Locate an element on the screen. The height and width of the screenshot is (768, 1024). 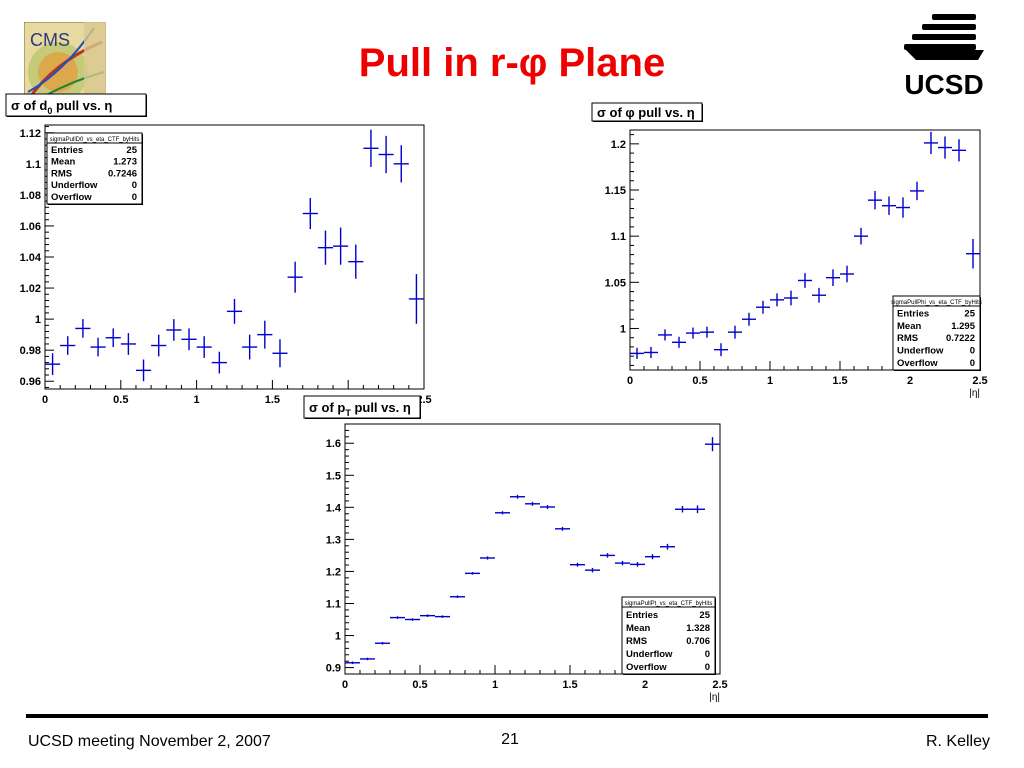
stats-label: RMS is located at coordinates (636, 641).